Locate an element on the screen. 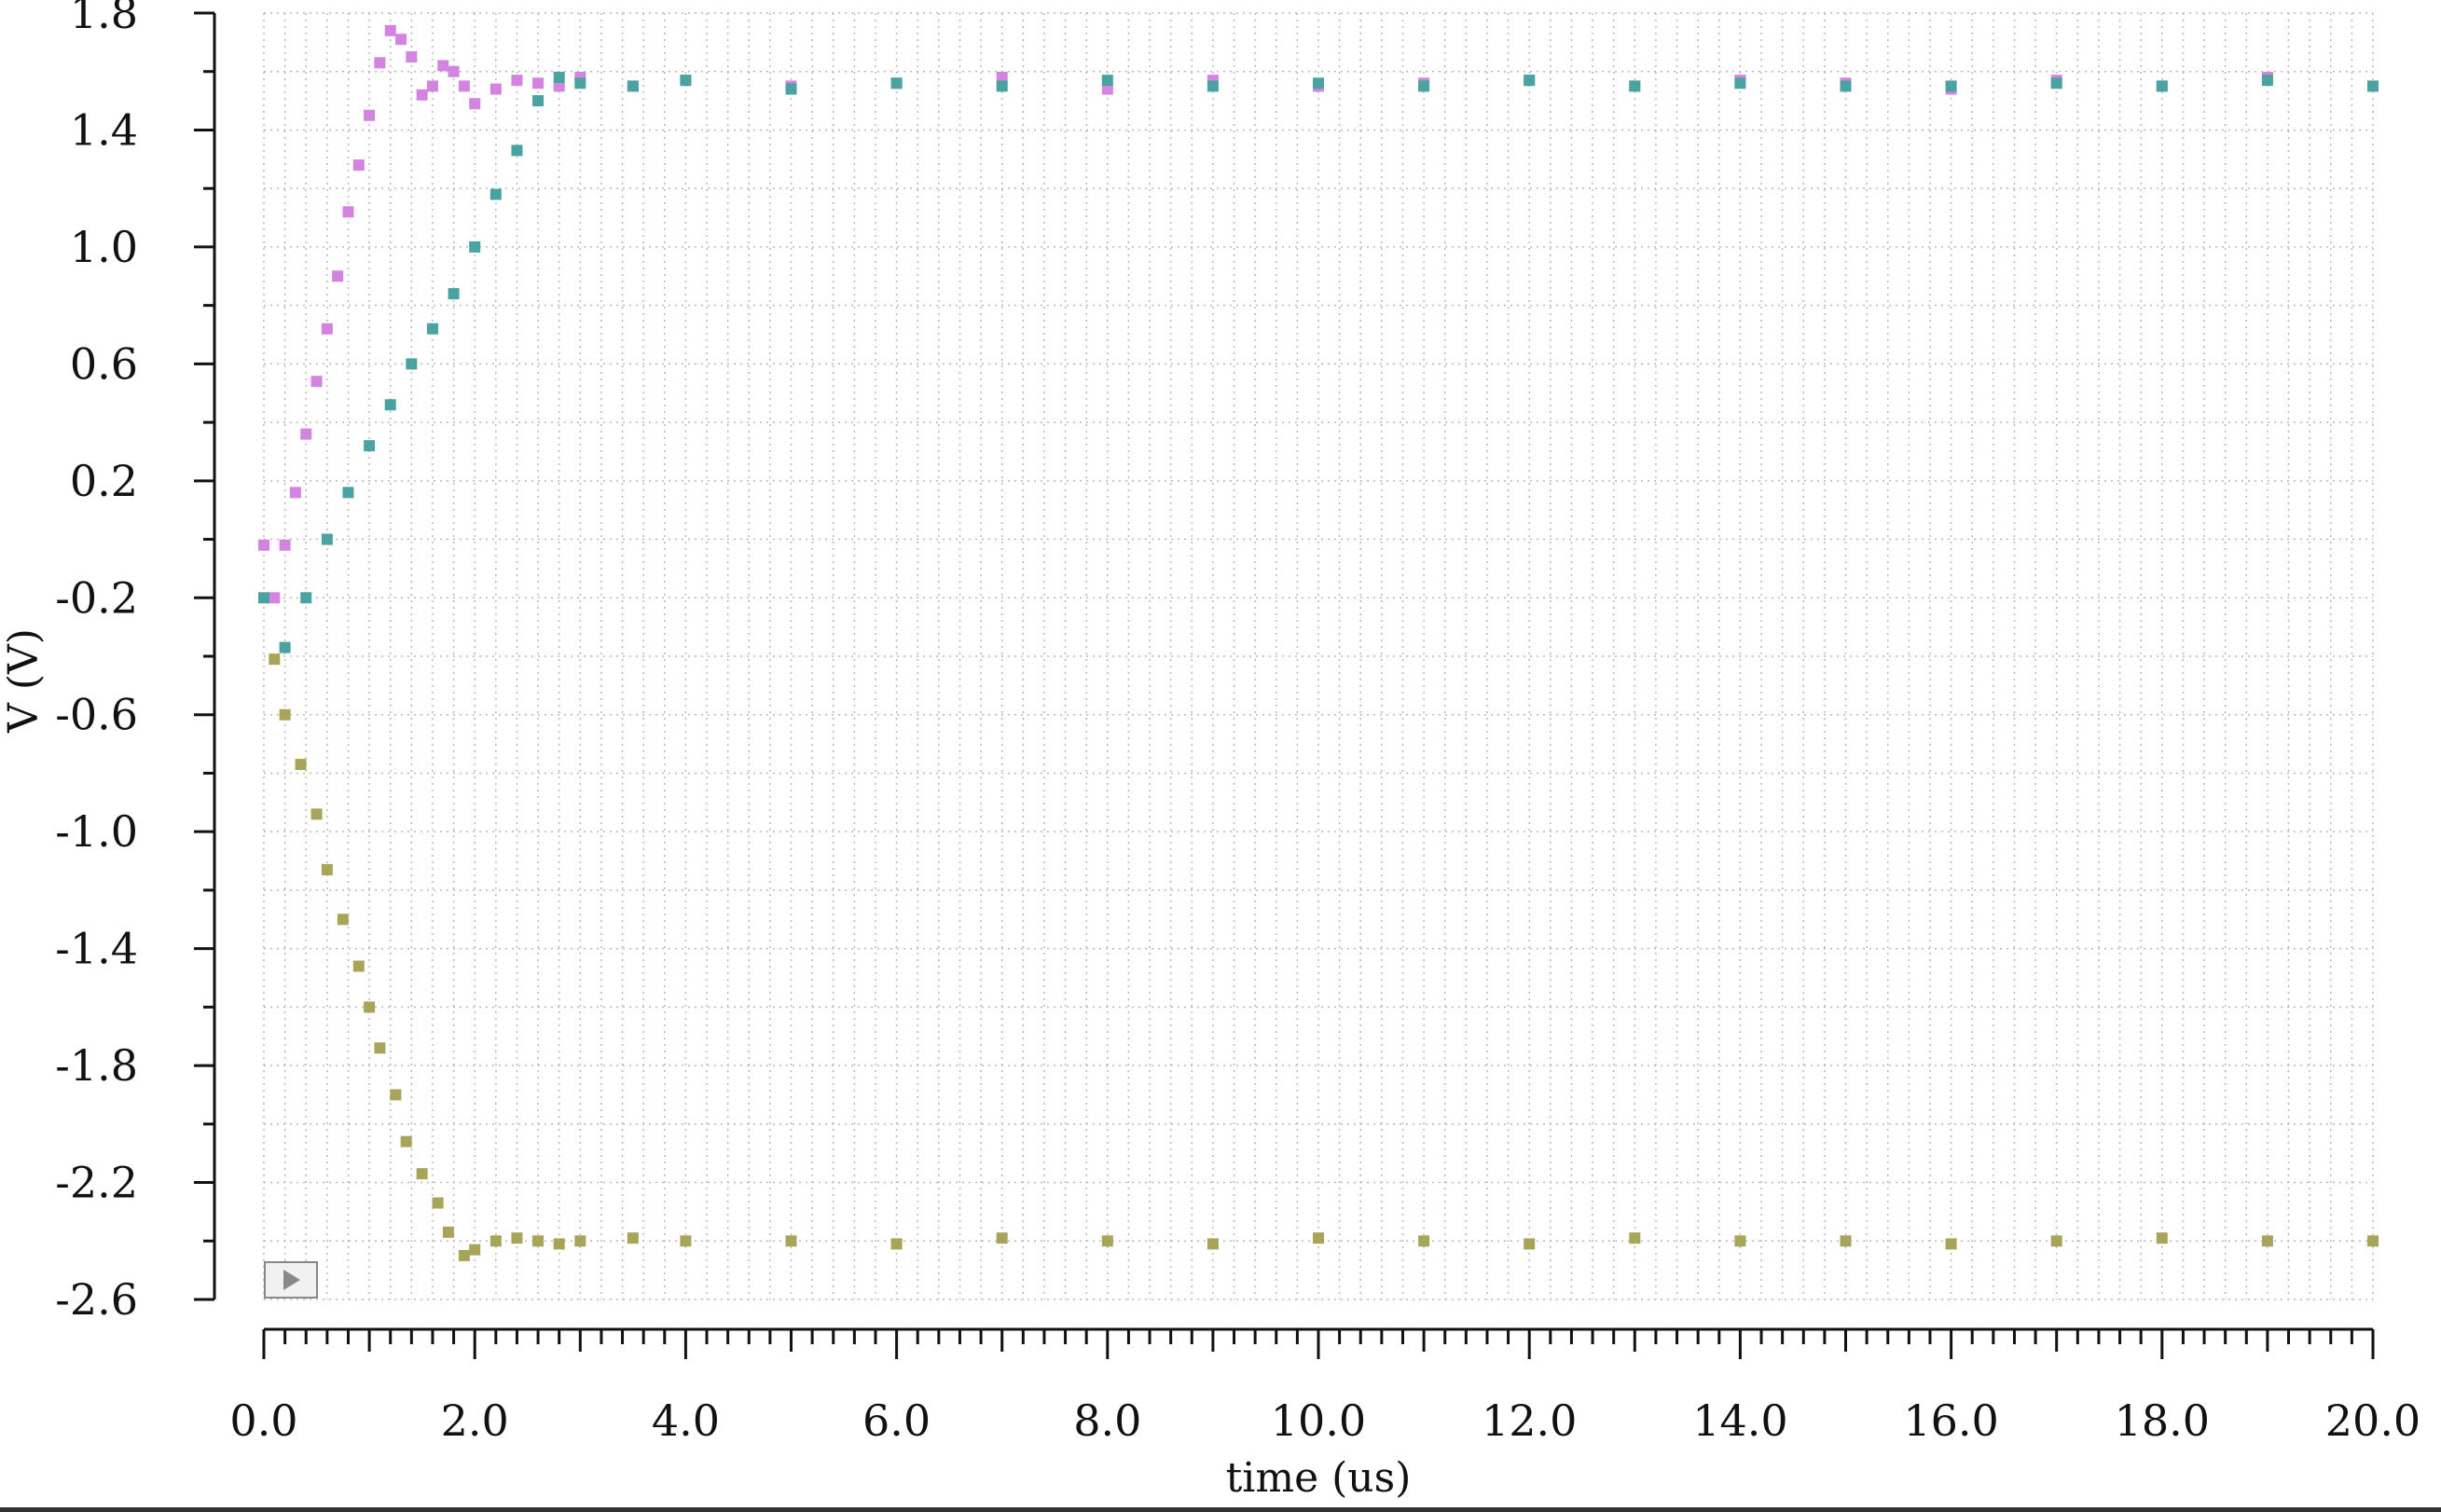 This screenshot has width=2441, height=1512. x-tick-label: 20.0 is located at coordinates (2373, 1420).